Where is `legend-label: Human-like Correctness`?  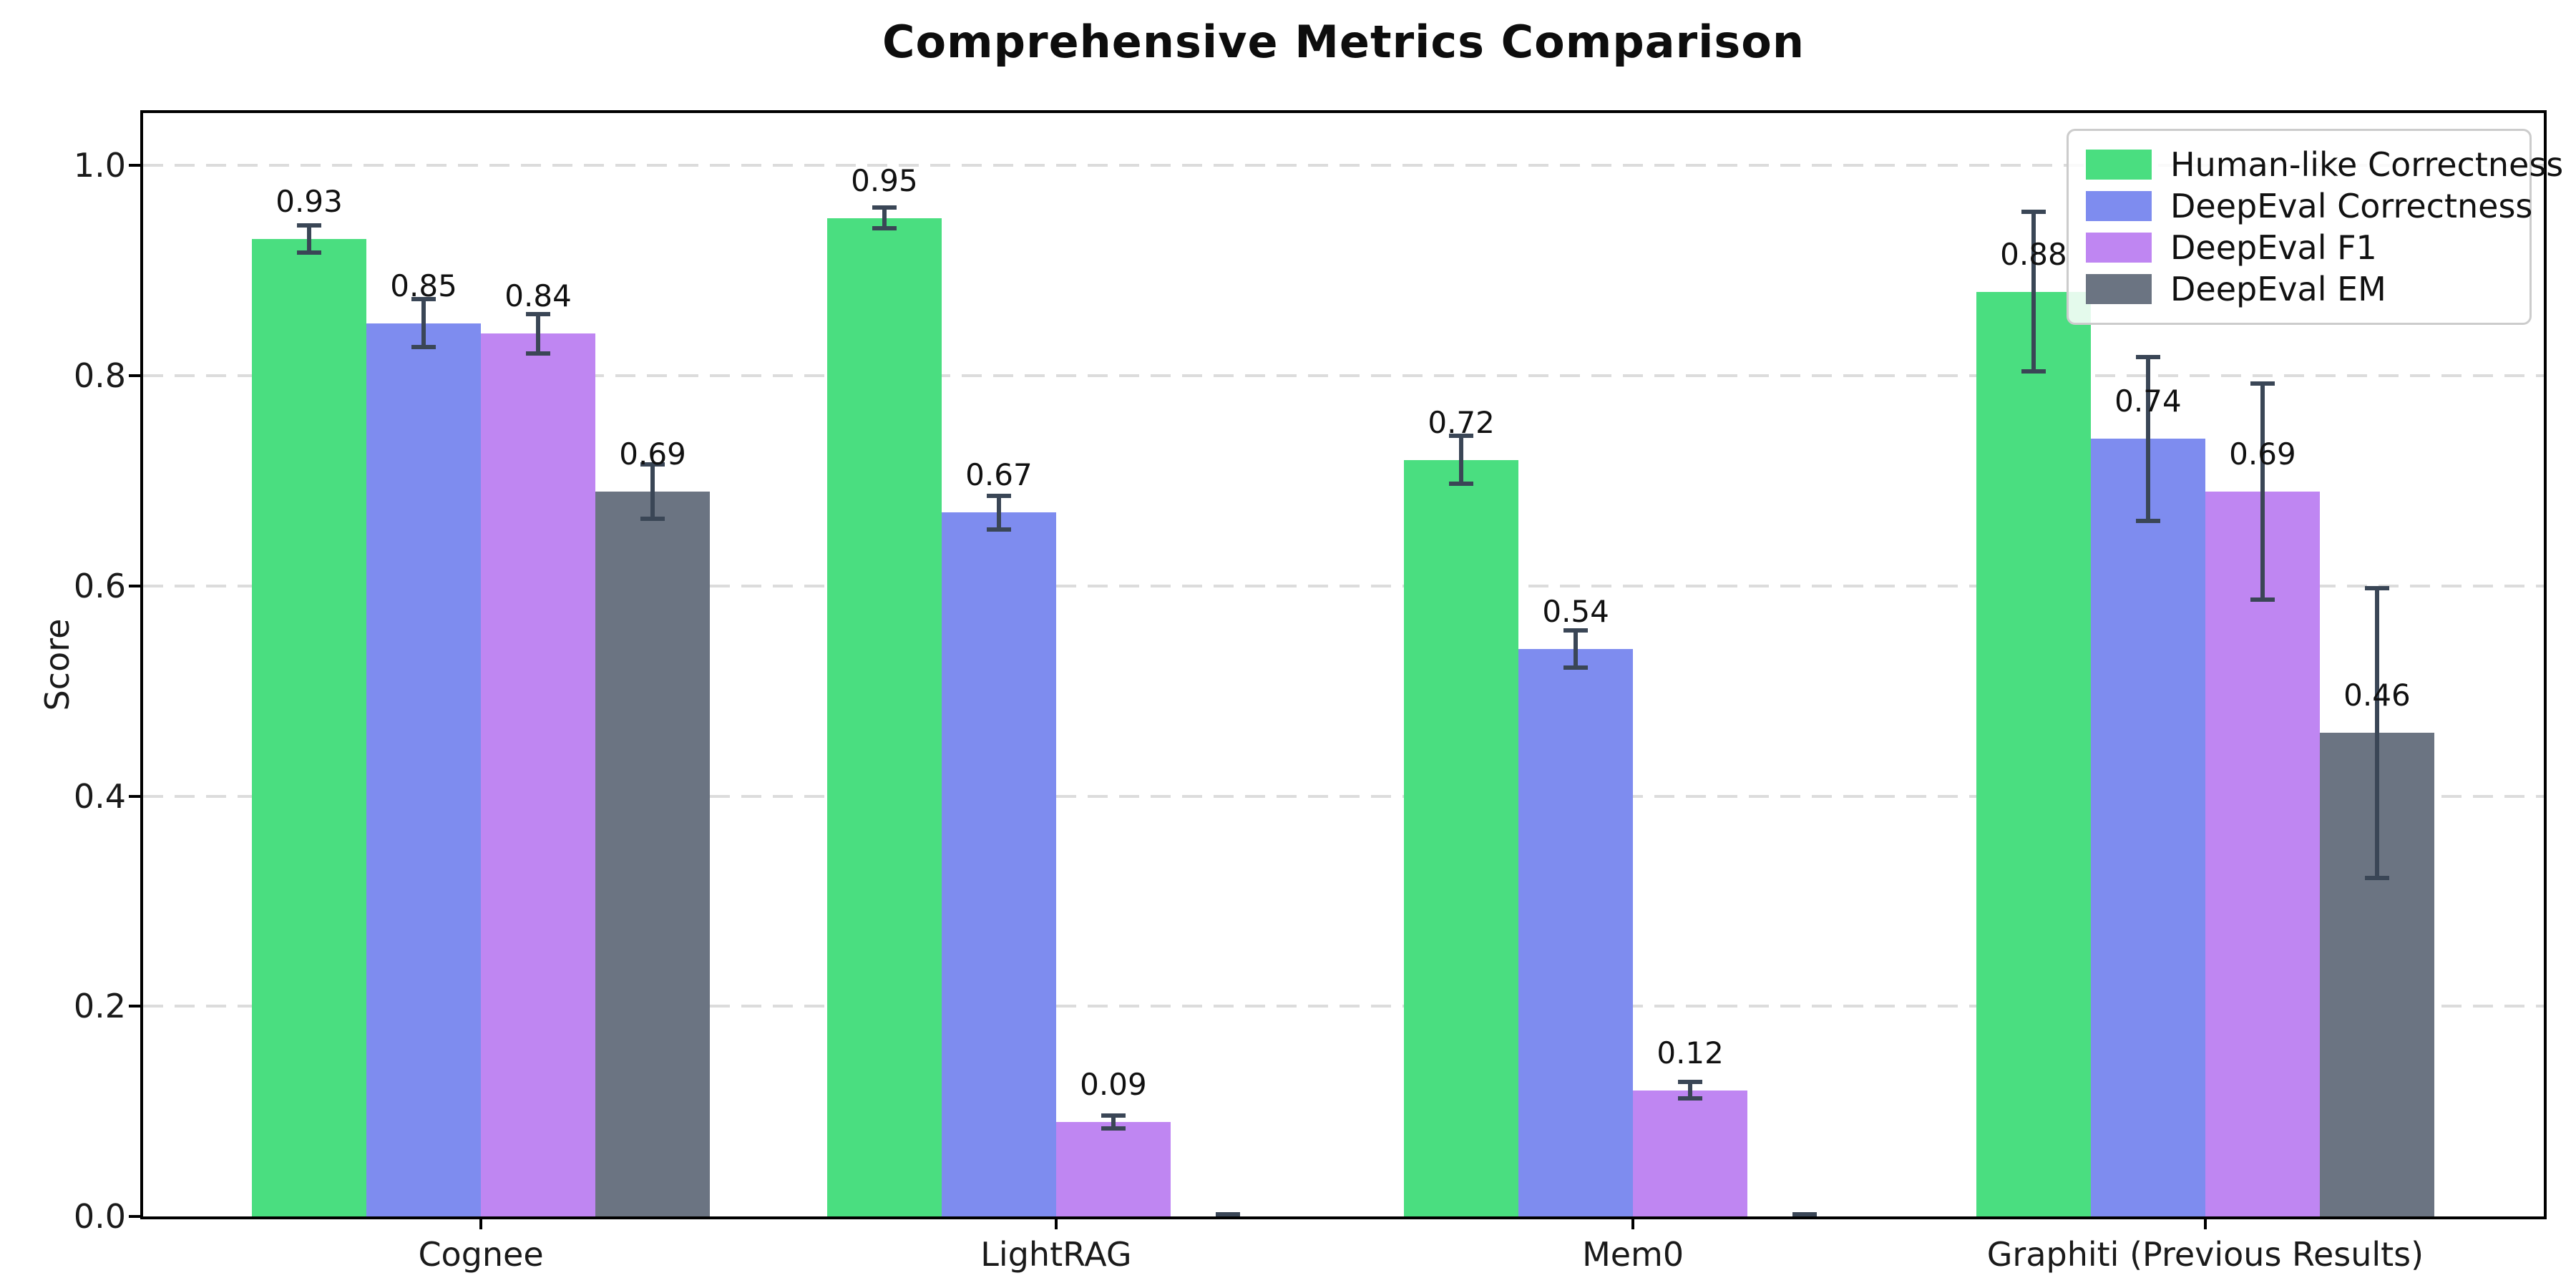 legend-label: Human-like Correctness is located at coordinates (2367, 164).